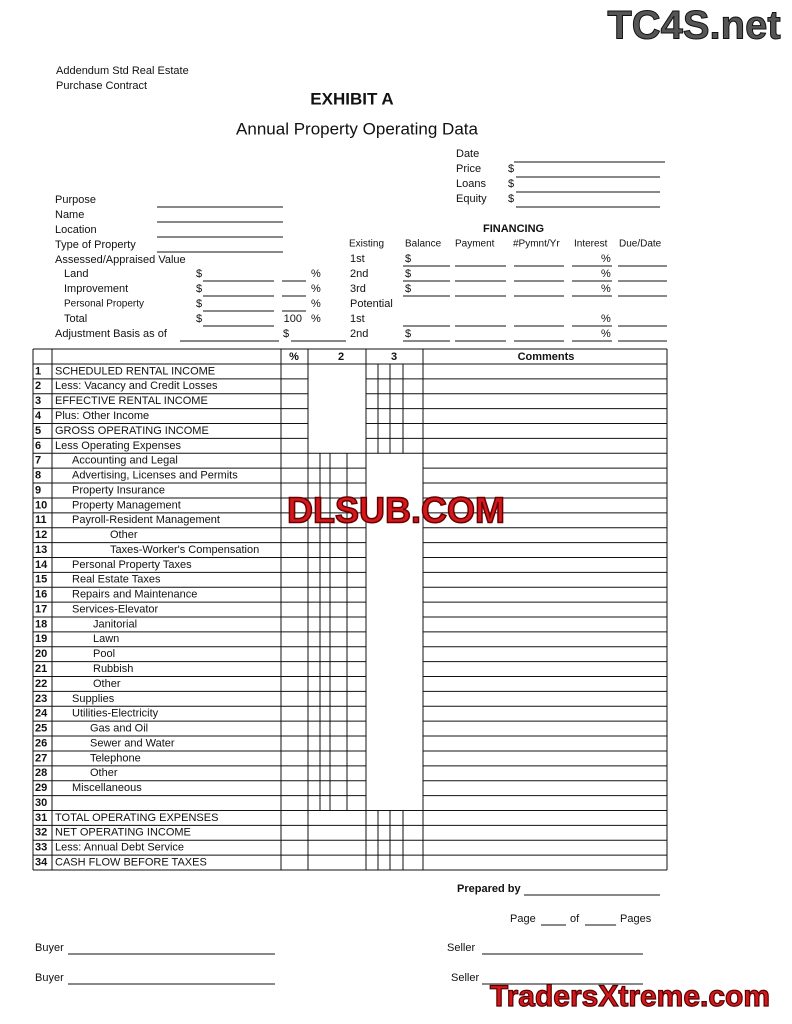 This screenshot has width=792, height=1024. I want to click on row-label: Property Insurance, so click(118, 490).